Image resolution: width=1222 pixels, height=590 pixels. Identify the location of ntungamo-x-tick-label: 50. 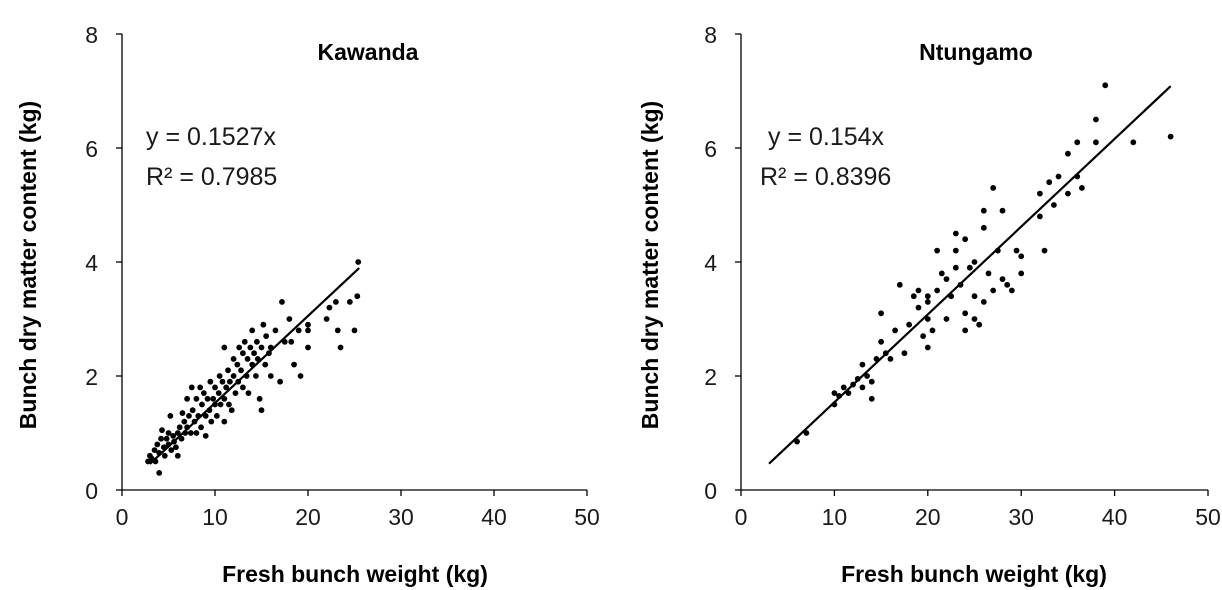
(1208, 517).